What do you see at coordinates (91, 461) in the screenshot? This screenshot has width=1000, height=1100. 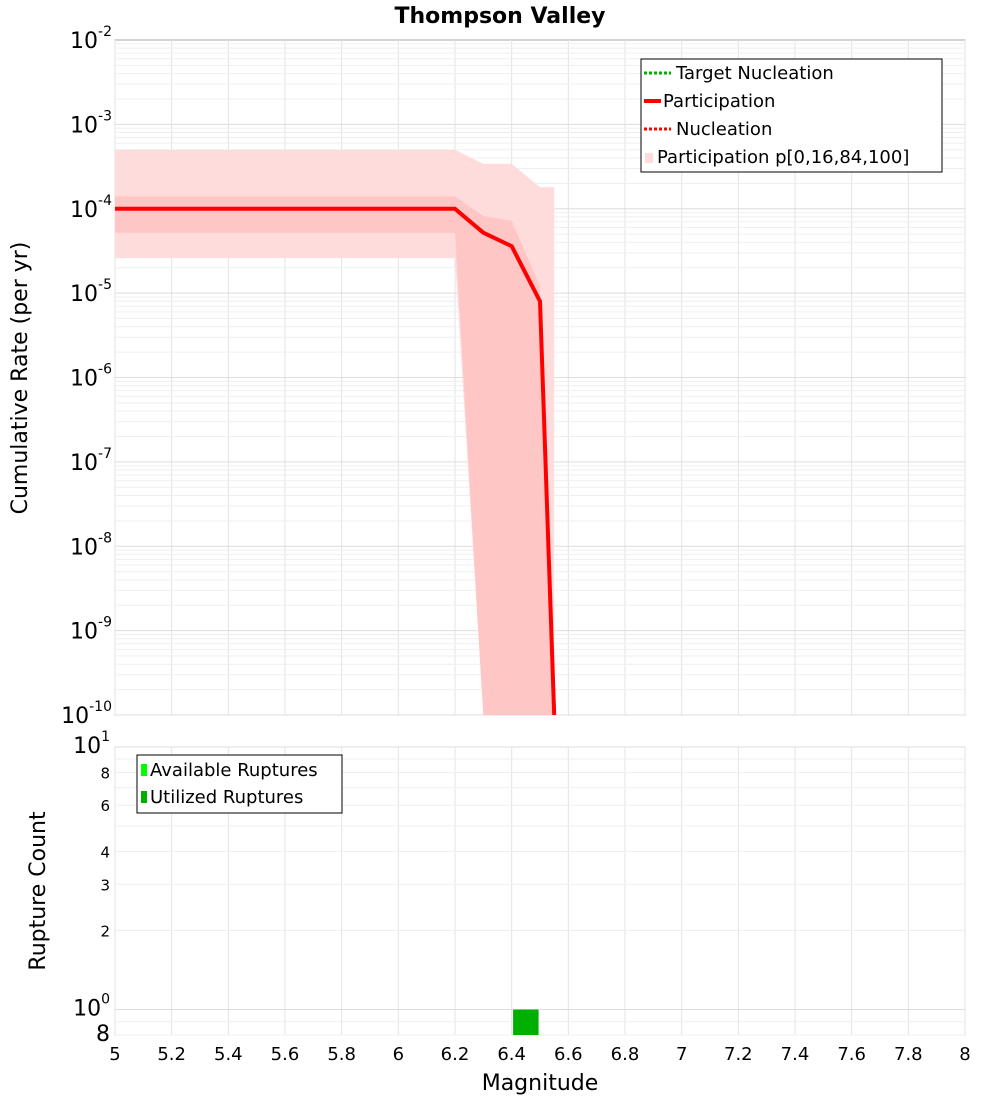 I see `rate-y-tick-label: 10⁻⁷` at bounding box center [91, 461].